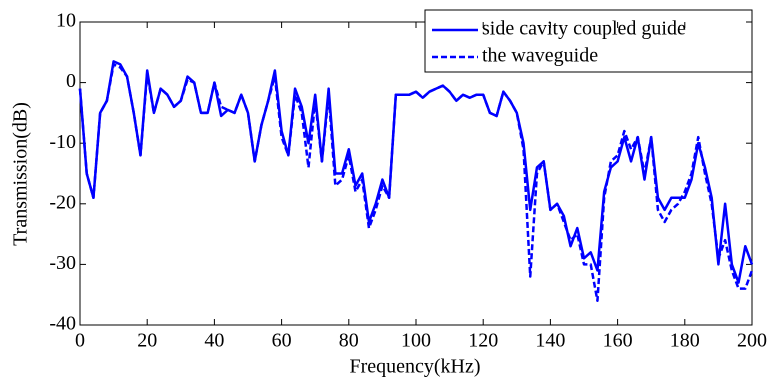  What do you see at coordinates (214, 341) in the screenshot?
I see `x-tick-label: 40` at bounding box center [214, 341].